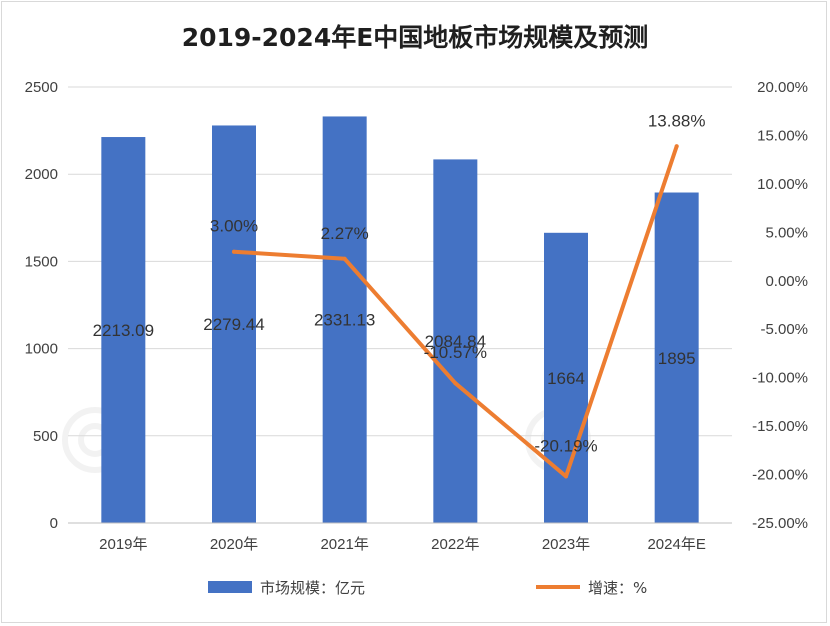 This screenshot has width=830, height=626. Describe the element at coordinates (455, 352) in the screenshot. I see `line-data-label: -10.57%` at that location.